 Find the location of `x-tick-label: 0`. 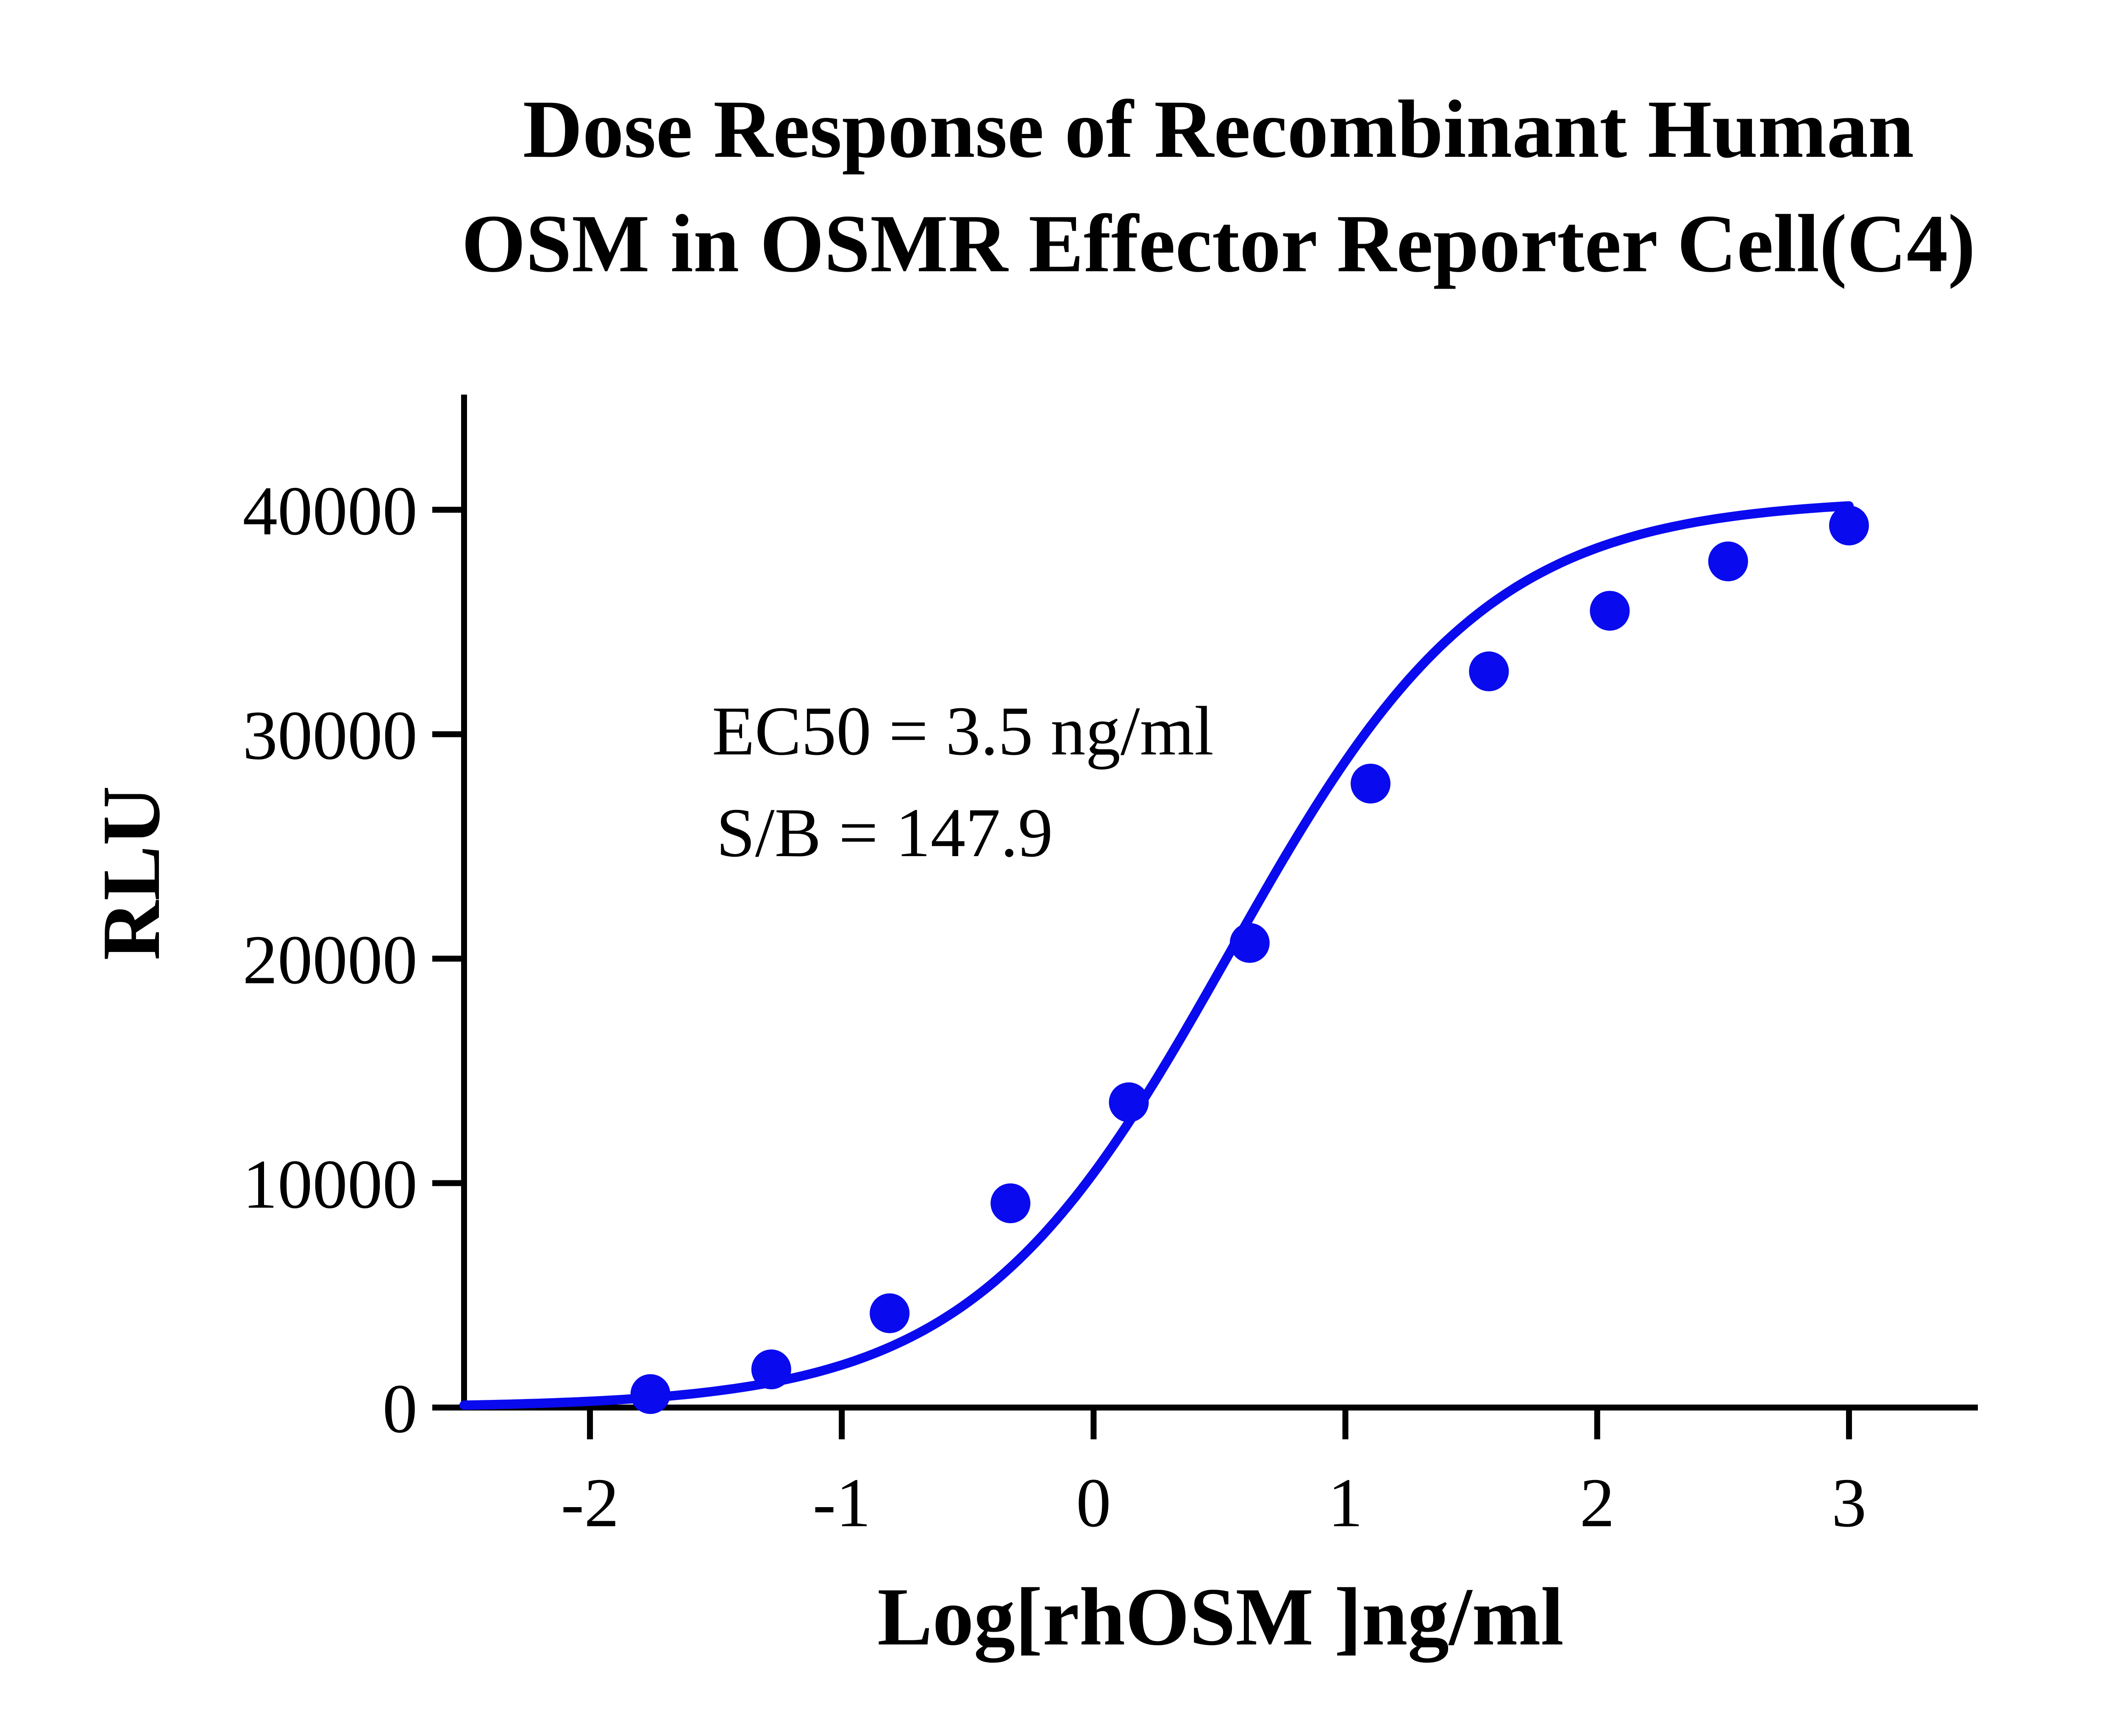

x-tick-label: 0 is located at coordinates (1093, 1502).